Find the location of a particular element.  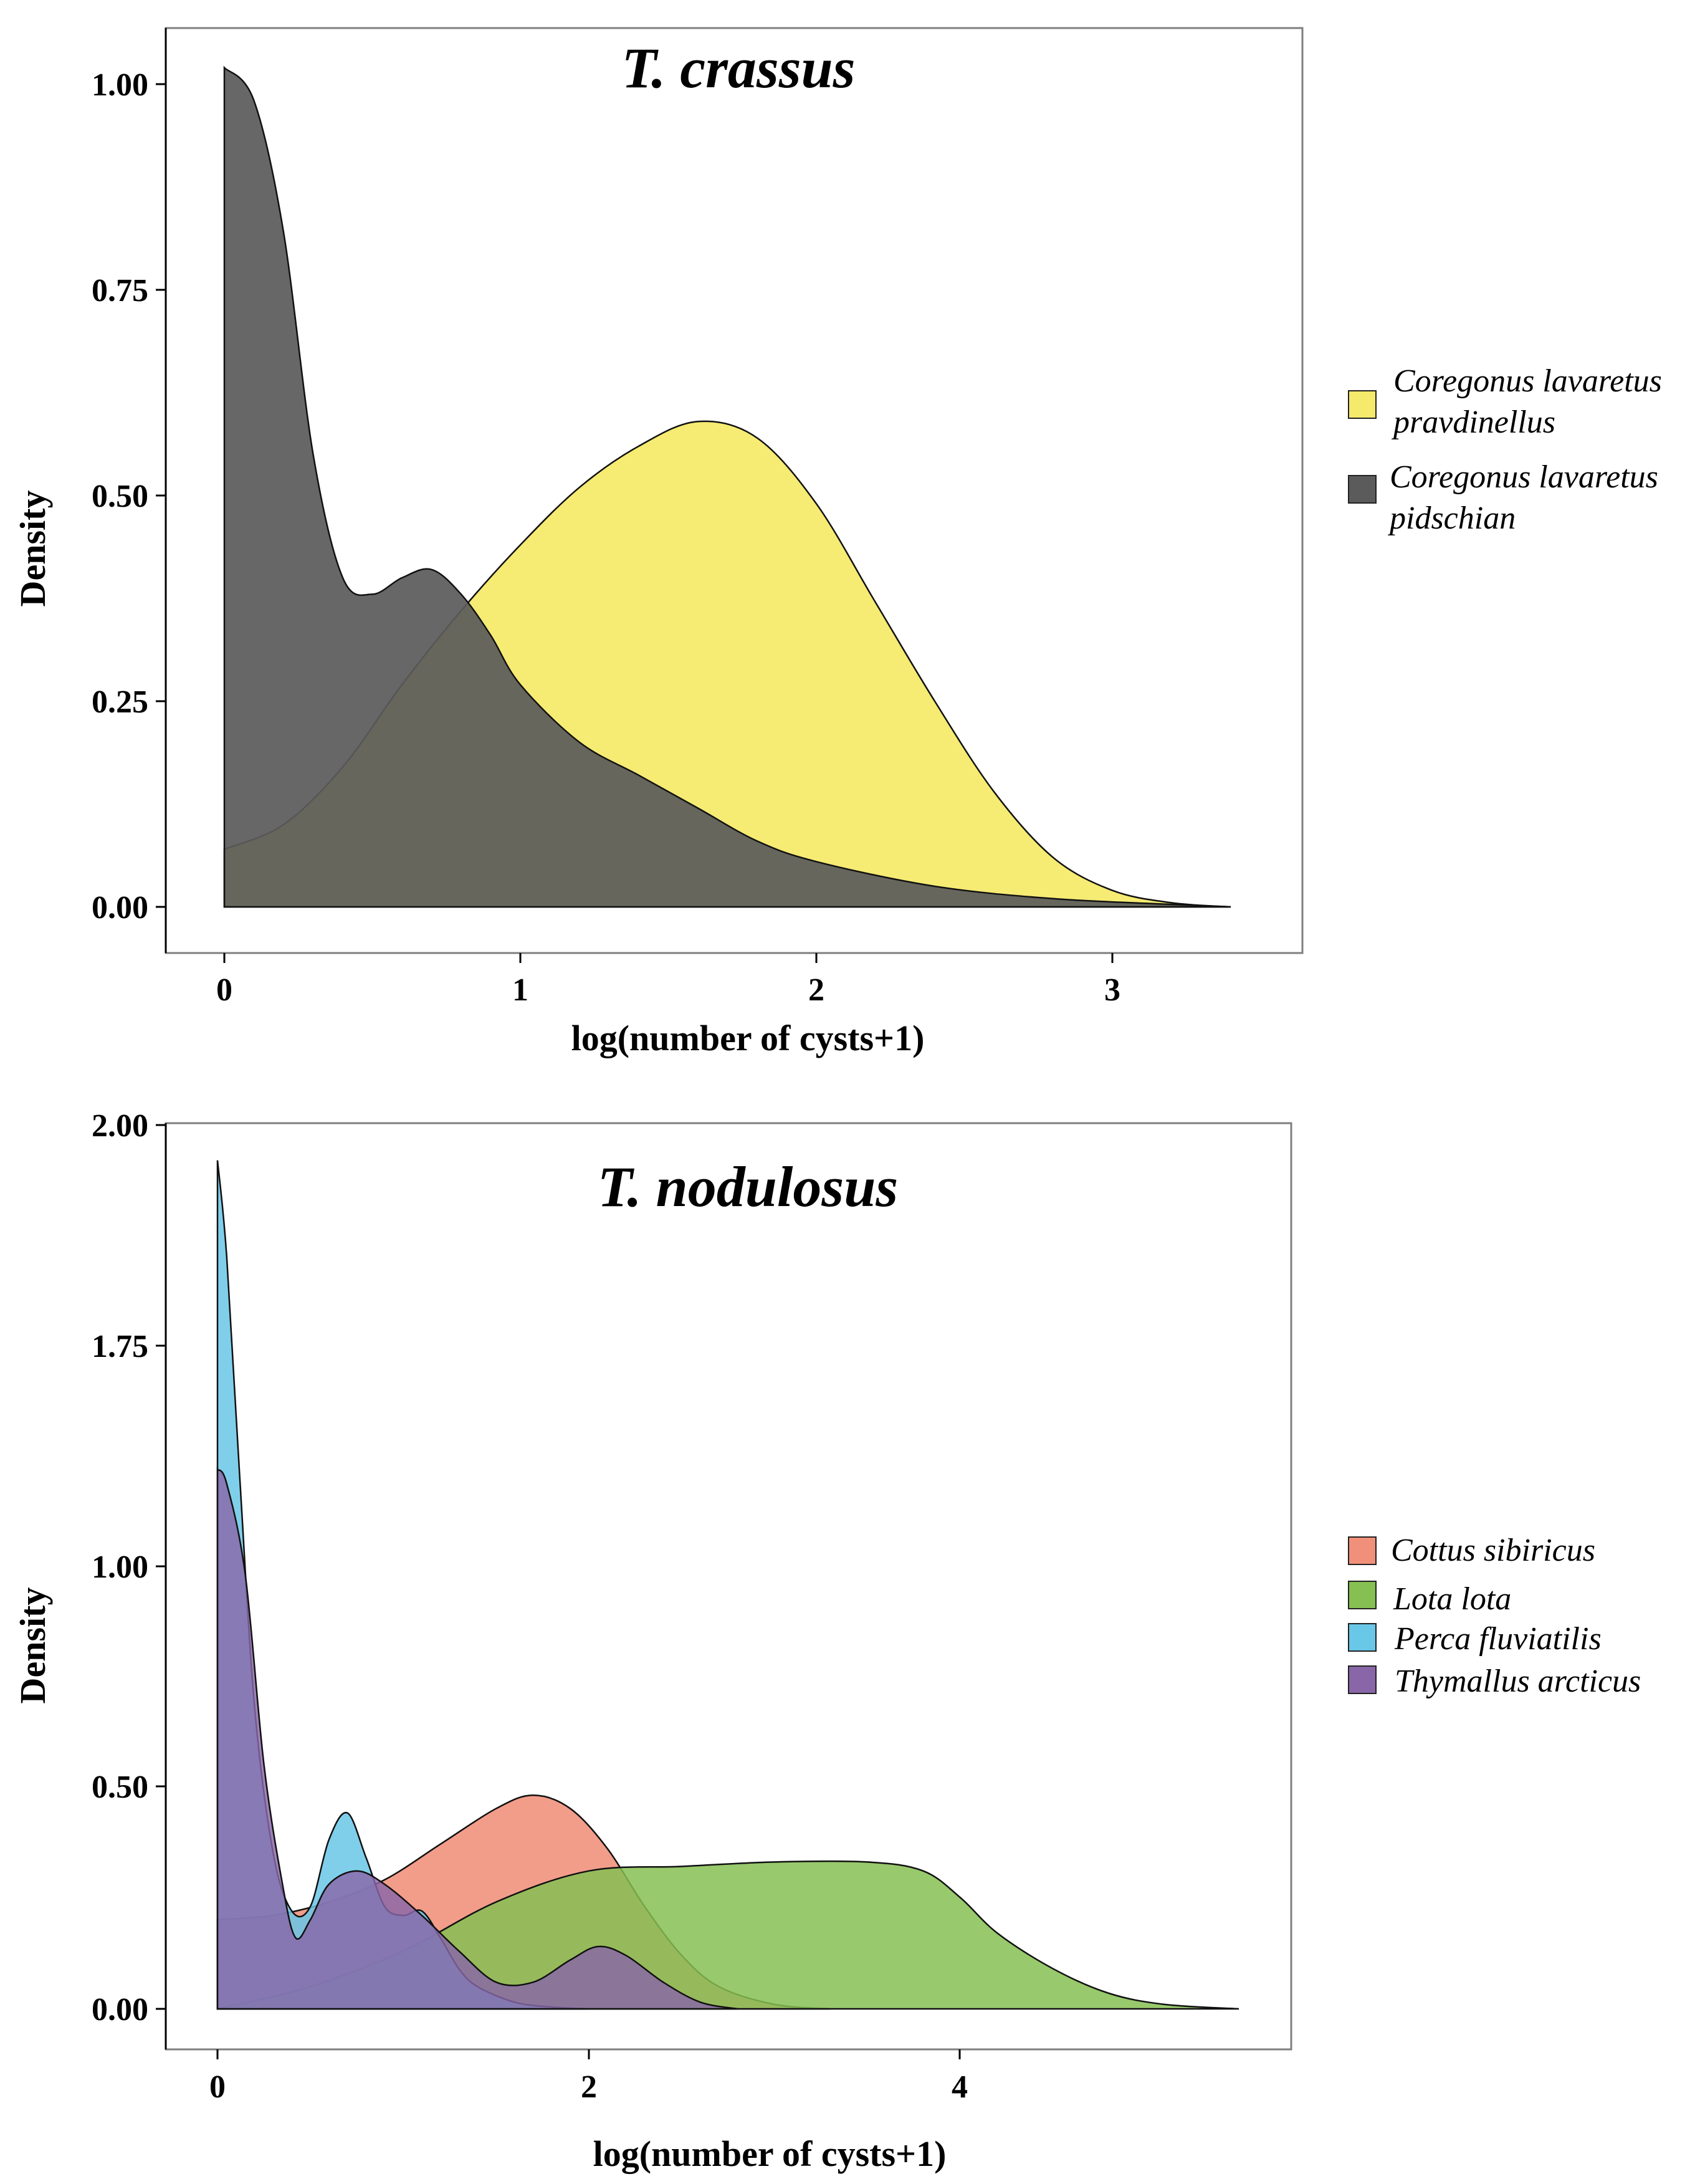

y-tick-label: 1.75 is located at coordinates (120, 1346).